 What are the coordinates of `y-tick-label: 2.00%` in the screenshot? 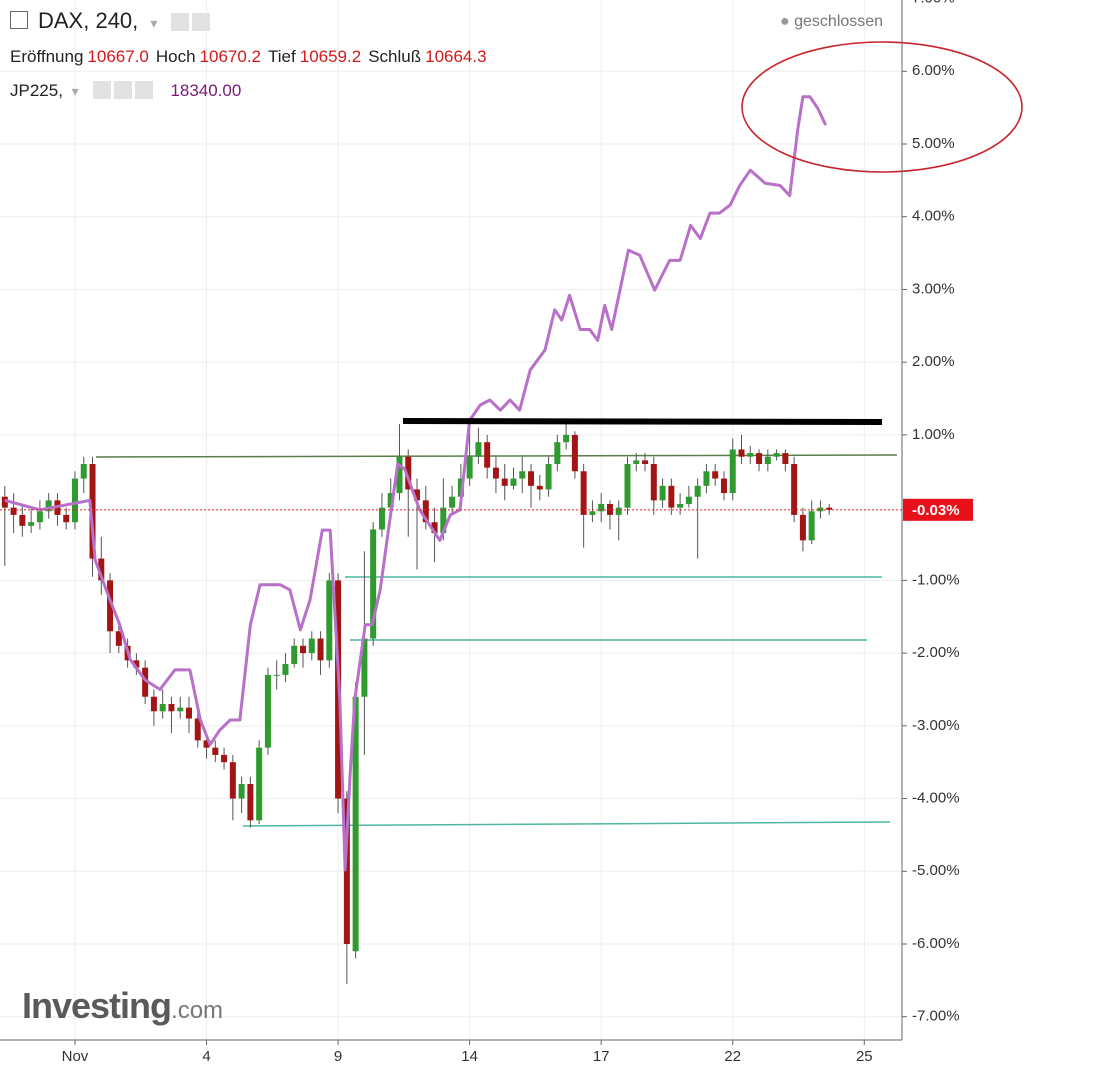 It's located at (933, 361).